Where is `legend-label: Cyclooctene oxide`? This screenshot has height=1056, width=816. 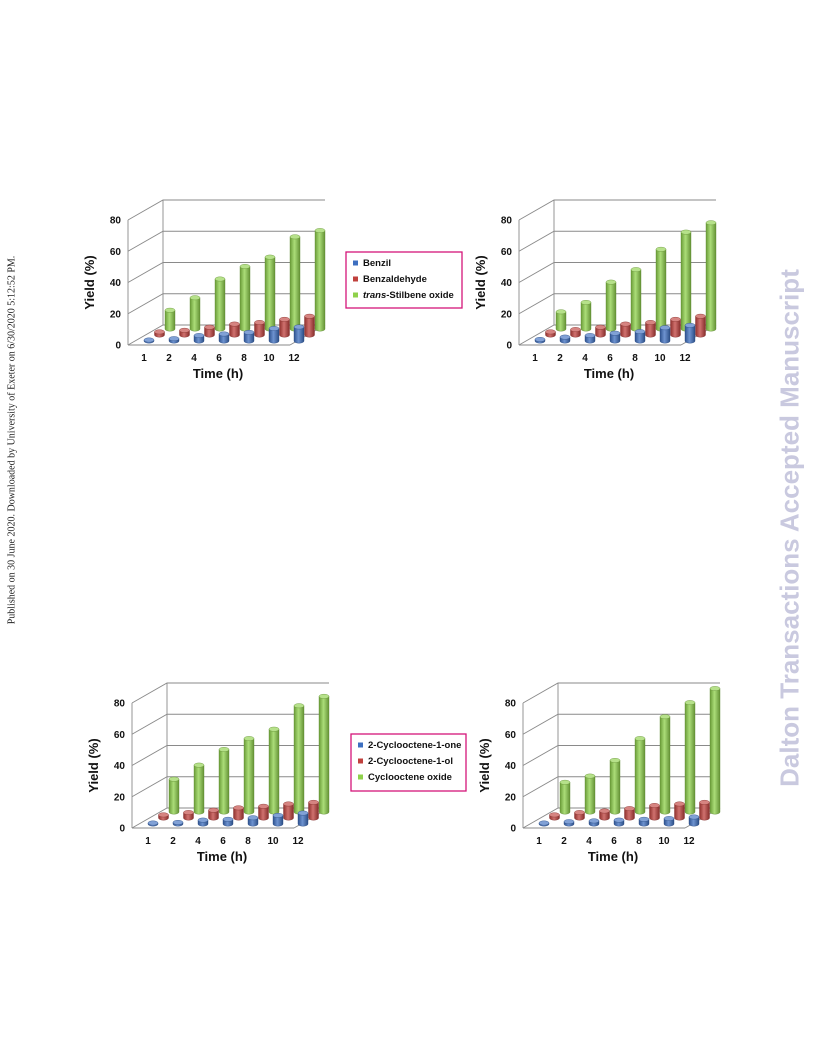
legend-label: Cyclooctene oxide is located at coordinates (410, 777).